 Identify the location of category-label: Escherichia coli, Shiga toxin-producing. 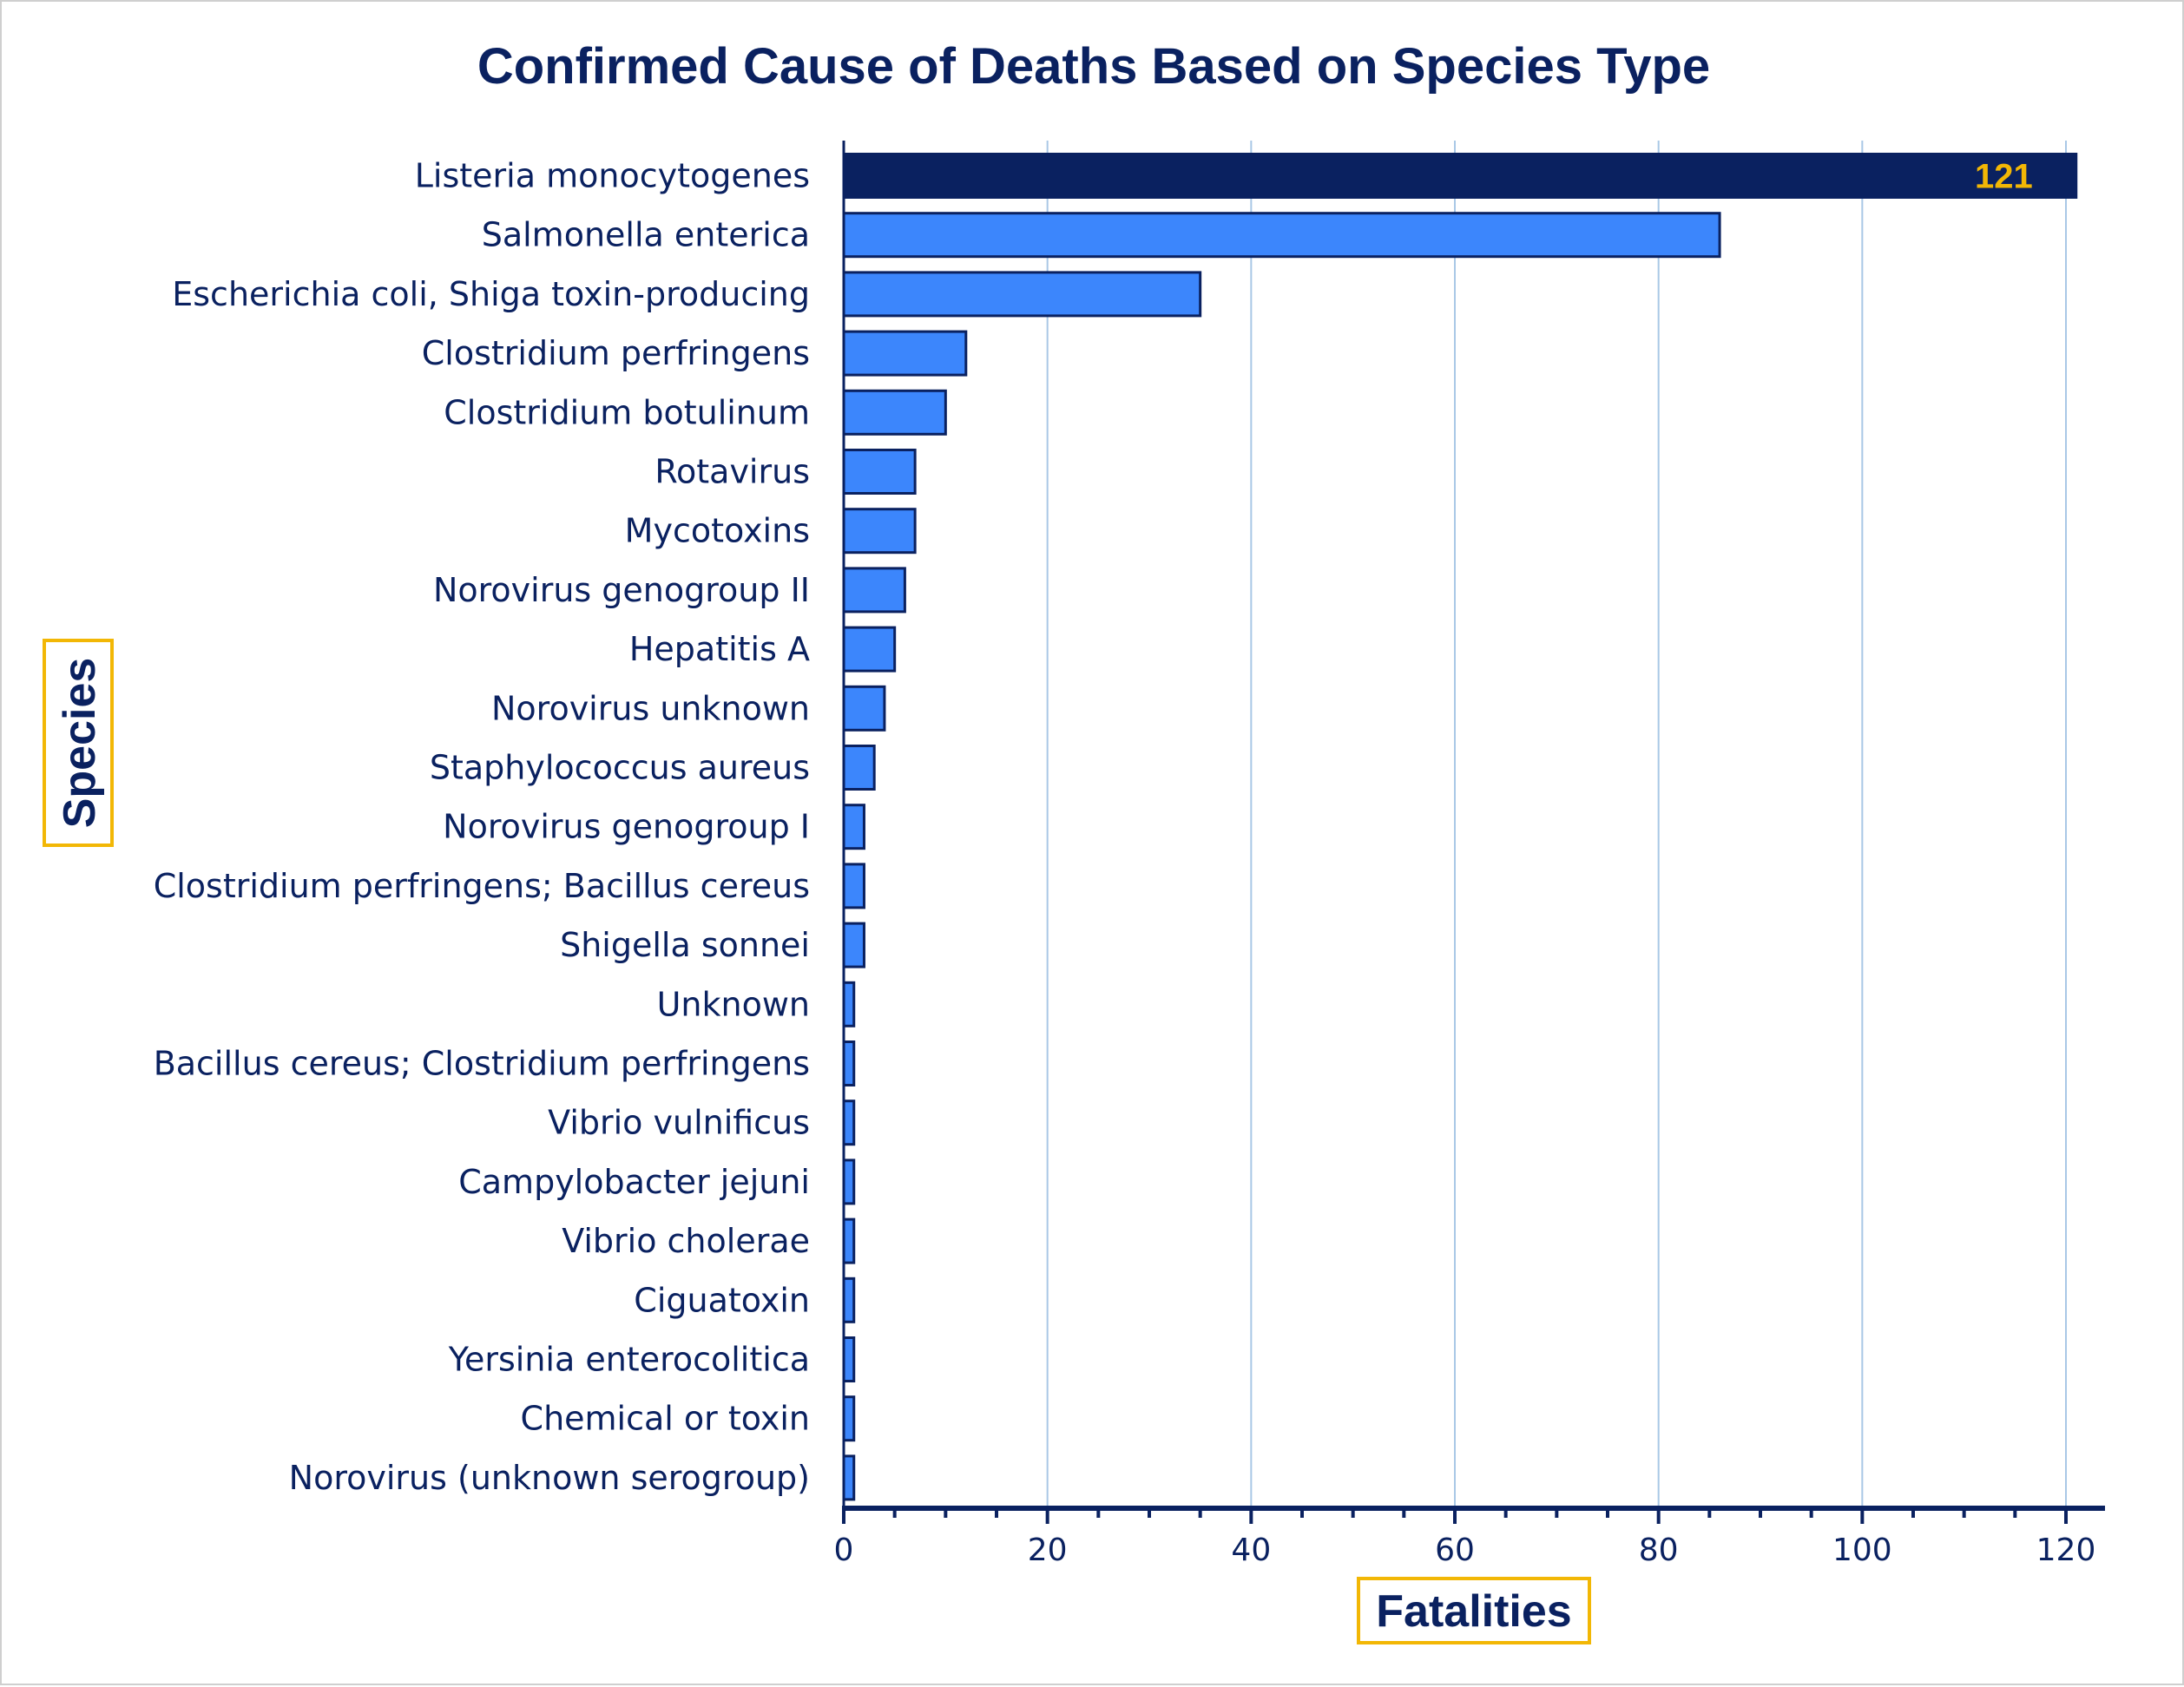
(491, 294).